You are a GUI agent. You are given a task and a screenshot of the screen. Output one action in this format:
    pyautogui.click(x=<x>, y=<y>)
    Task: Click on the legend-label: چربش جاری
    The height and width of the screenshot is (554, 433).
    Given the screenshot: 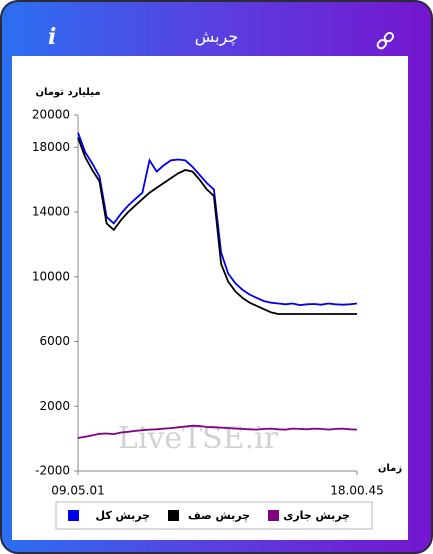 What is the action you would take?
    pyautogui.click(x=316, y=515)
    